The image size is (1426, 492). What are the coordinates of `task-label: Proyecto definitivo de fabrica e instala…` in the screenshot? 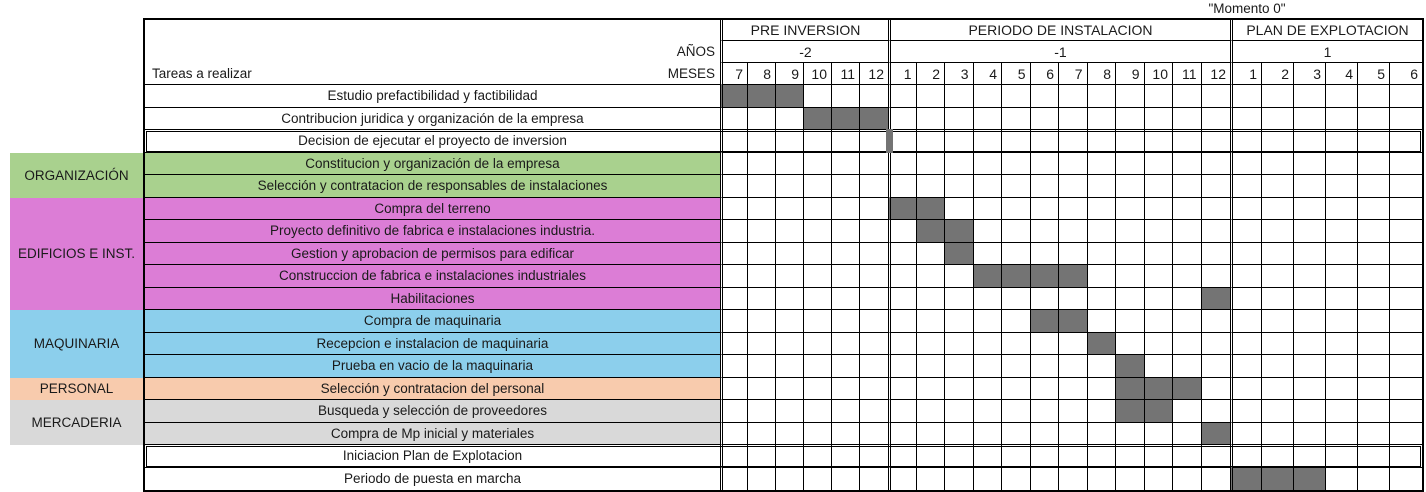 It's located at (432, 231).